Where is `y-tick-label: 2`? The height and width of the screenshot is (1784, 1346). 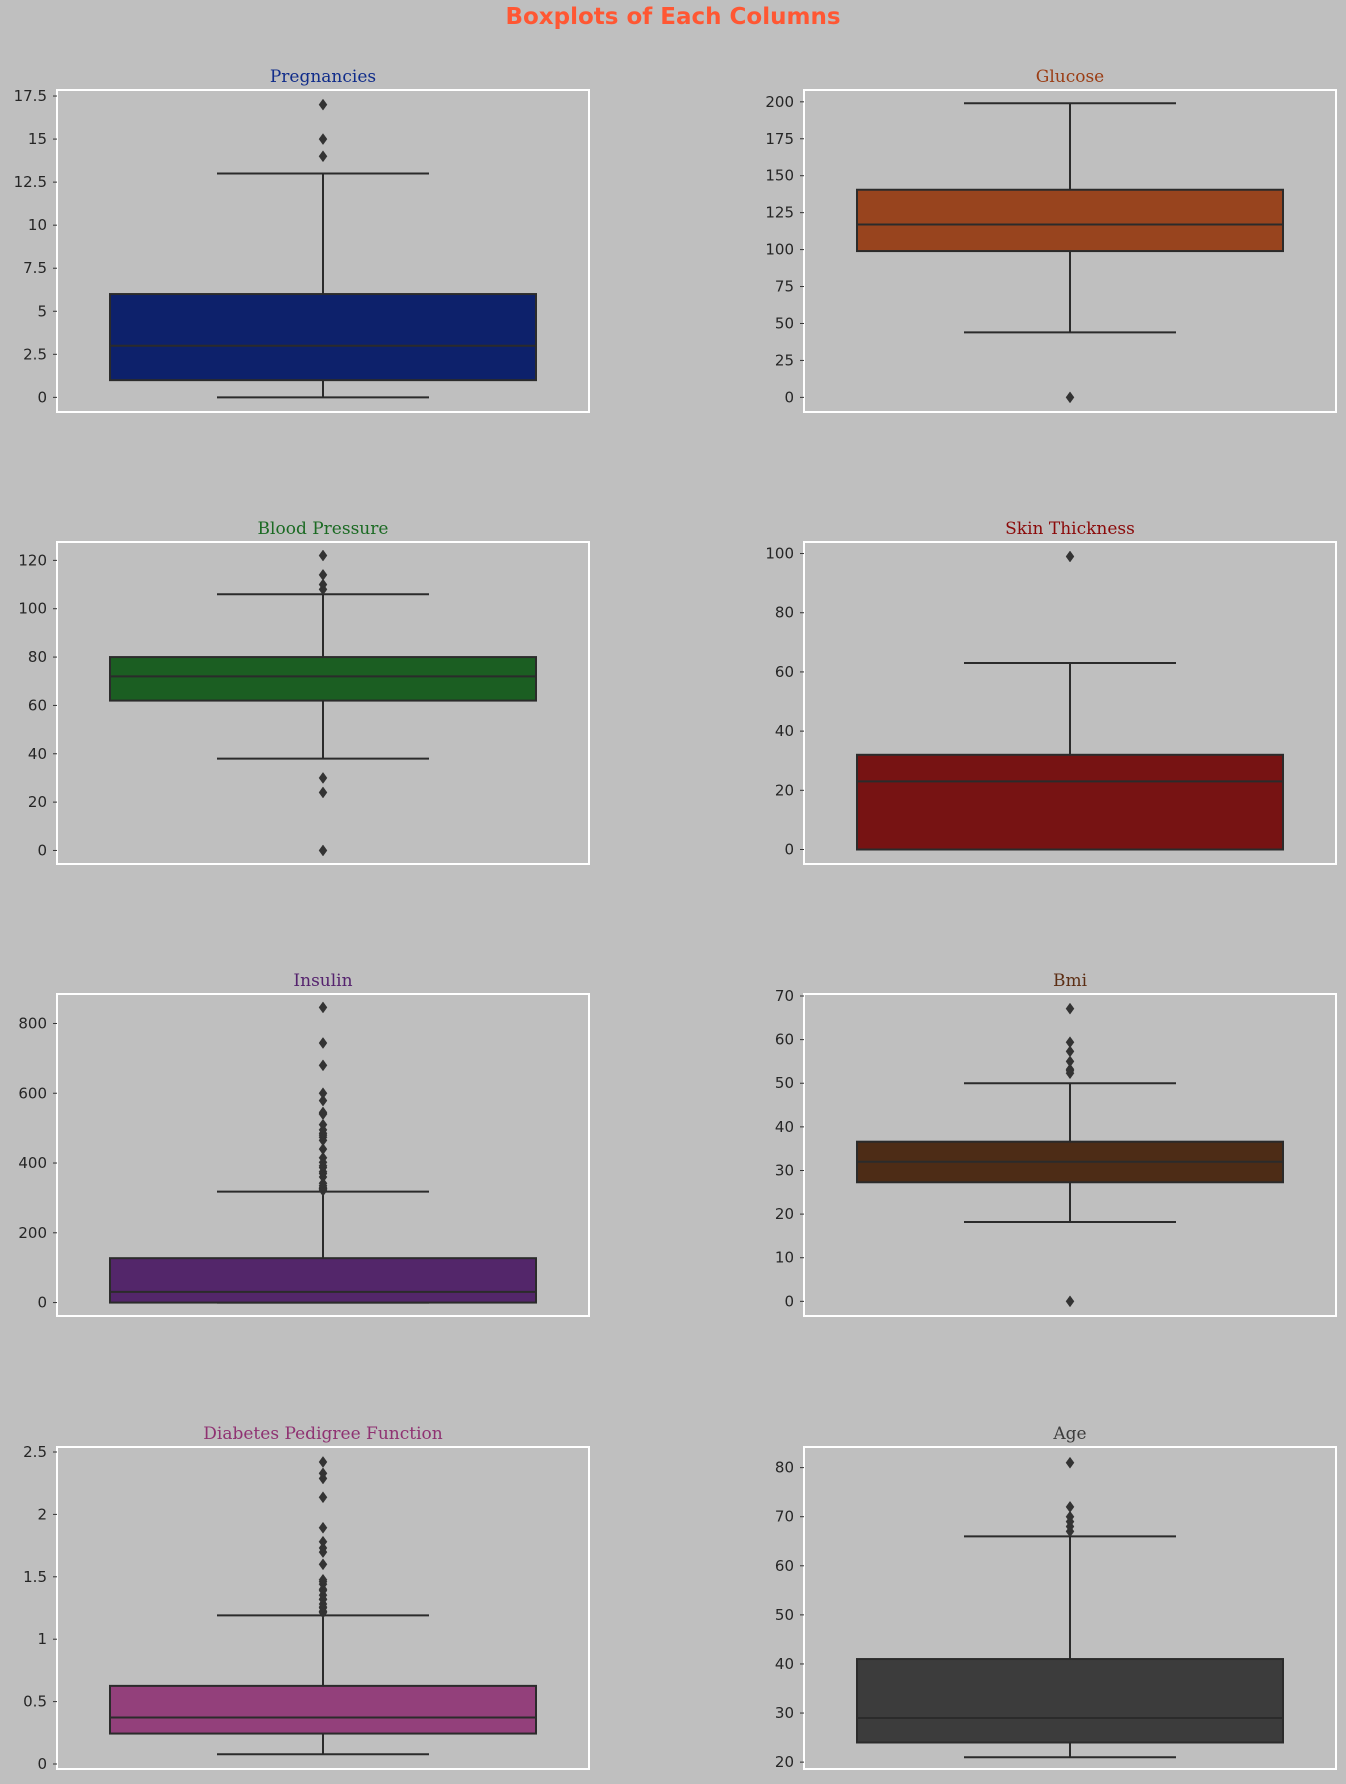 y-tick-label: 2 is located at coordinates (42, 1514).